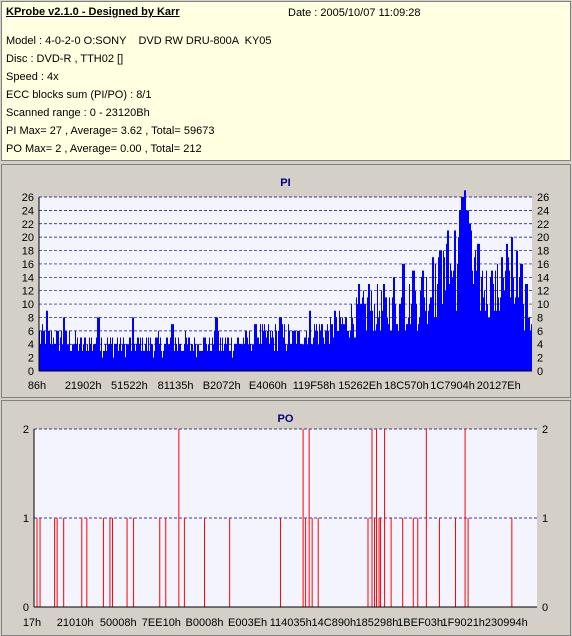 Image resolution: width=572 pixels, height=636 pixels. What do you see at coordinates (129, 386) in the screenshot?
I see `x-tick-label: 51522h` at bounding box center [129, 386].